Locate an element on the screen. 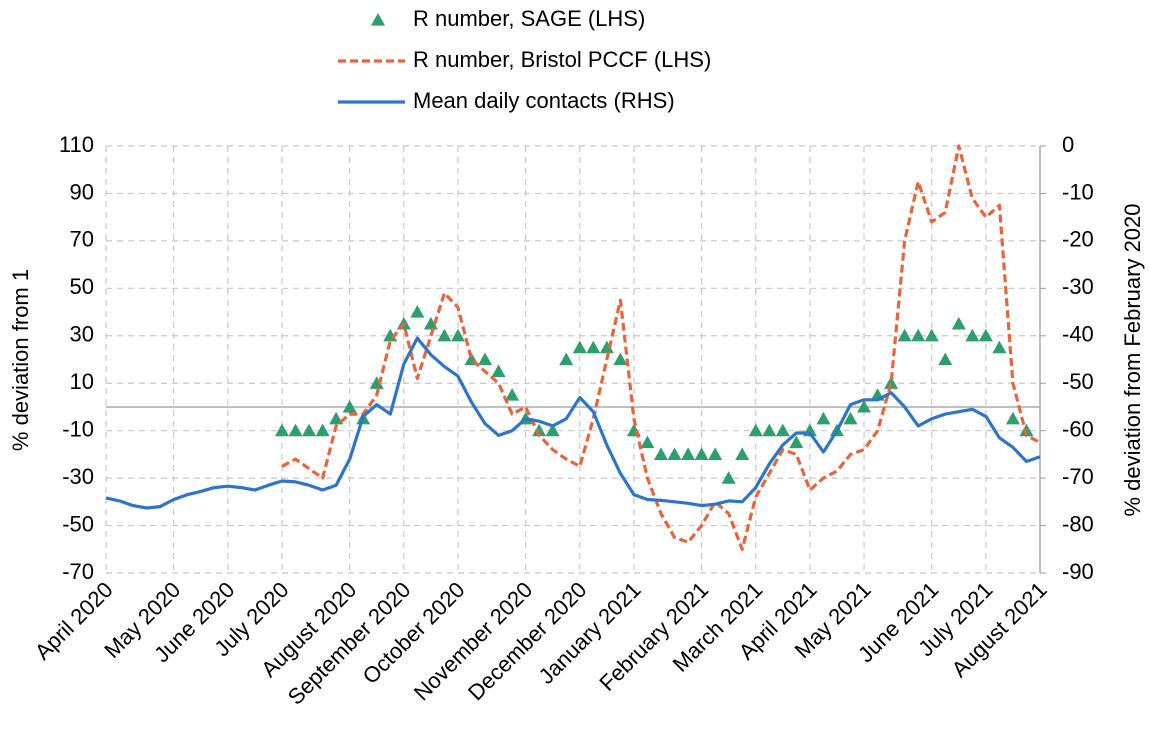  legend-label: Mean daily contacts (RHS) is located at coordinates (544, 100).